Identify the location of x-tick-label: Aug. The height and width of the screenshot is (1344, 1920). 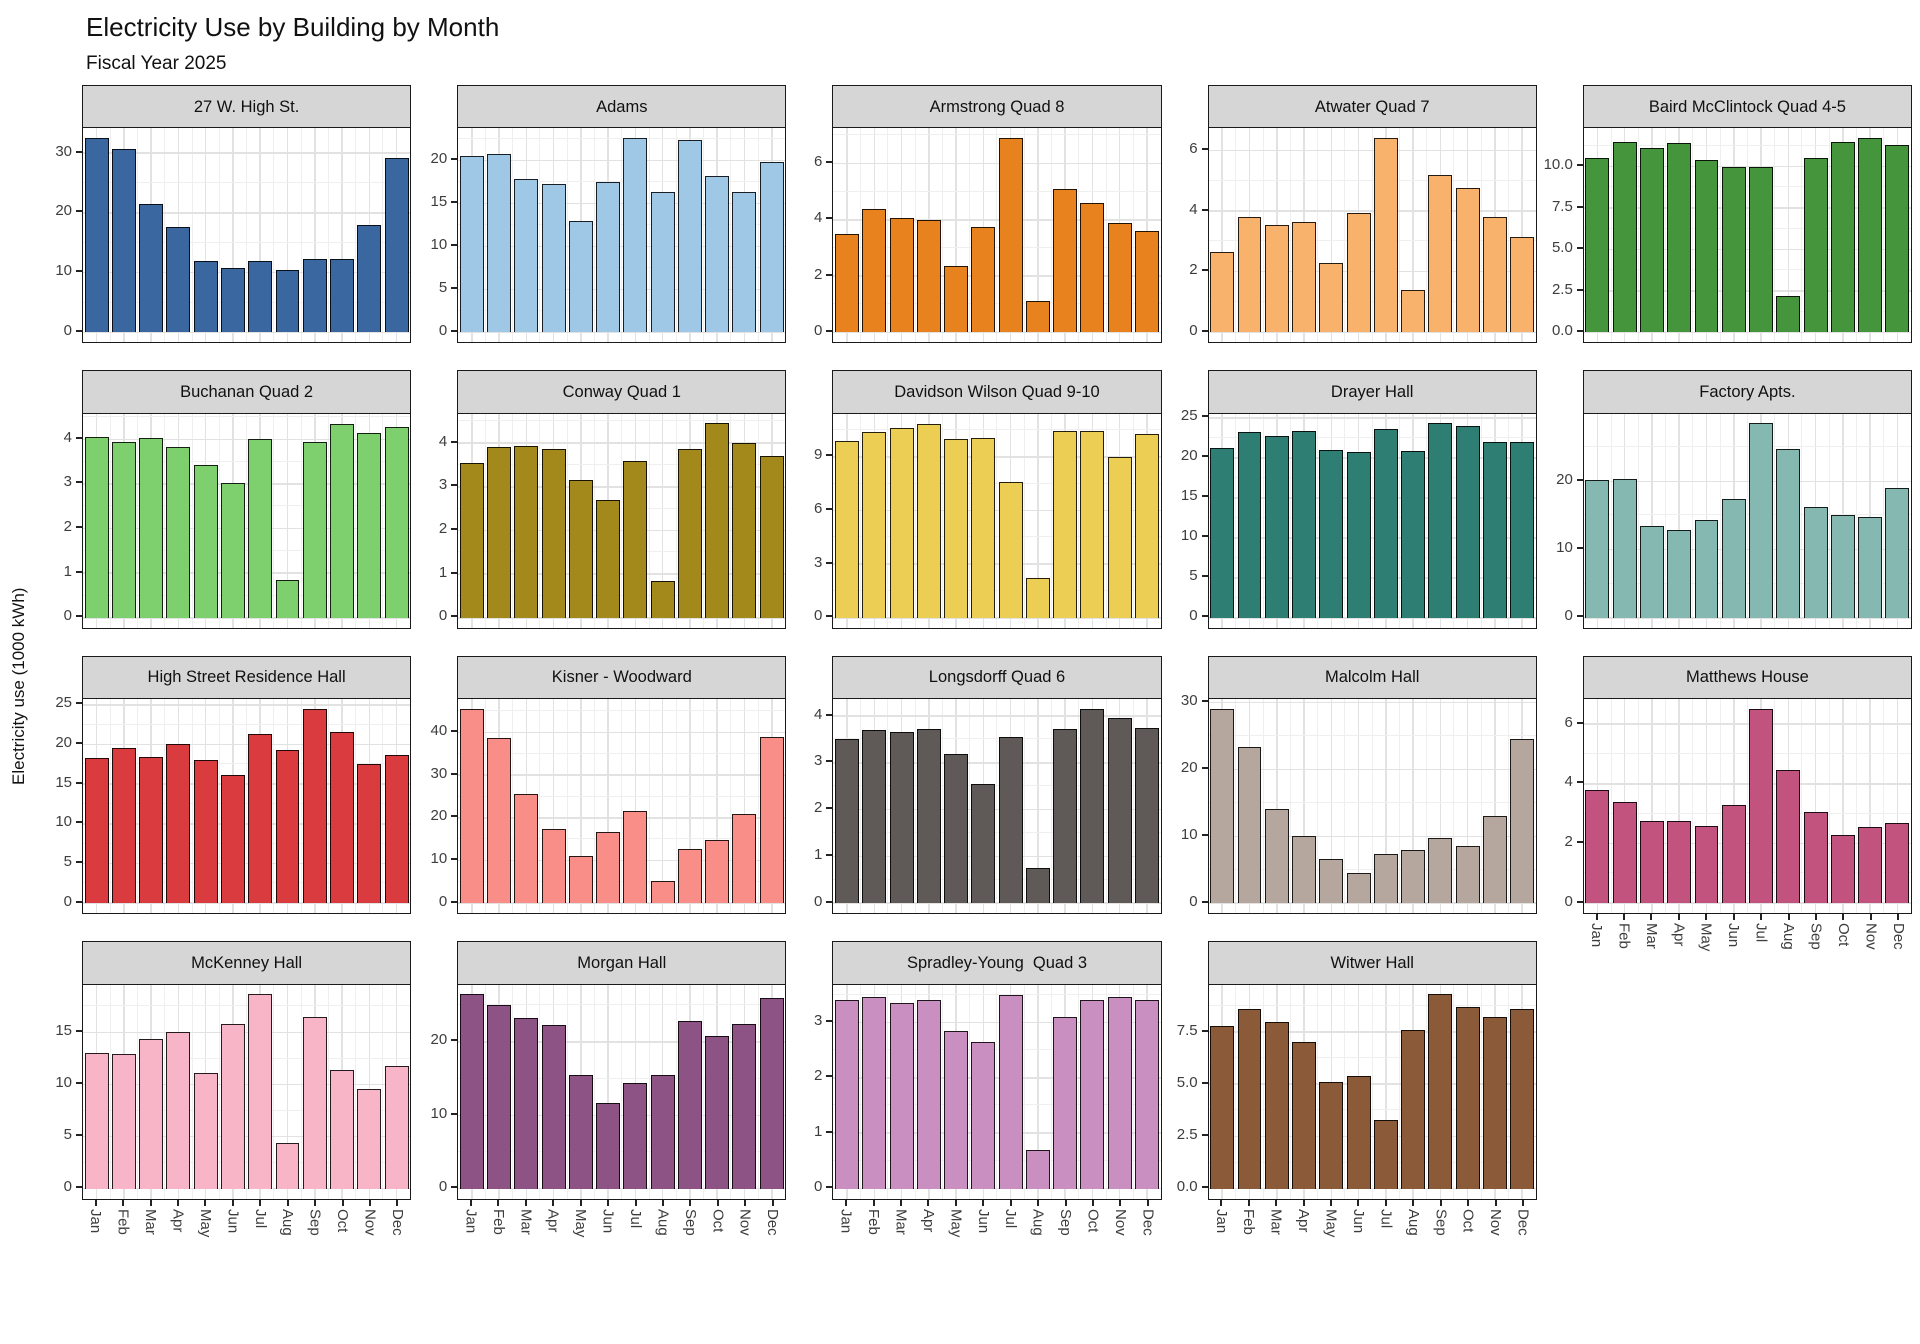
(288, 1222).